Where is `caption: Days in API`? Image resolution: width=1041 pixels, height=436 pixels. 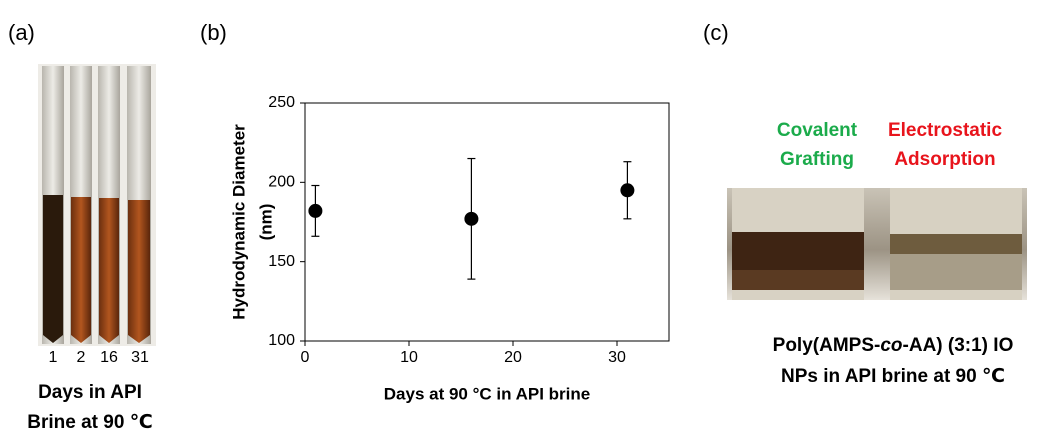
caption: Days in API is located at coordinates (90, 392).